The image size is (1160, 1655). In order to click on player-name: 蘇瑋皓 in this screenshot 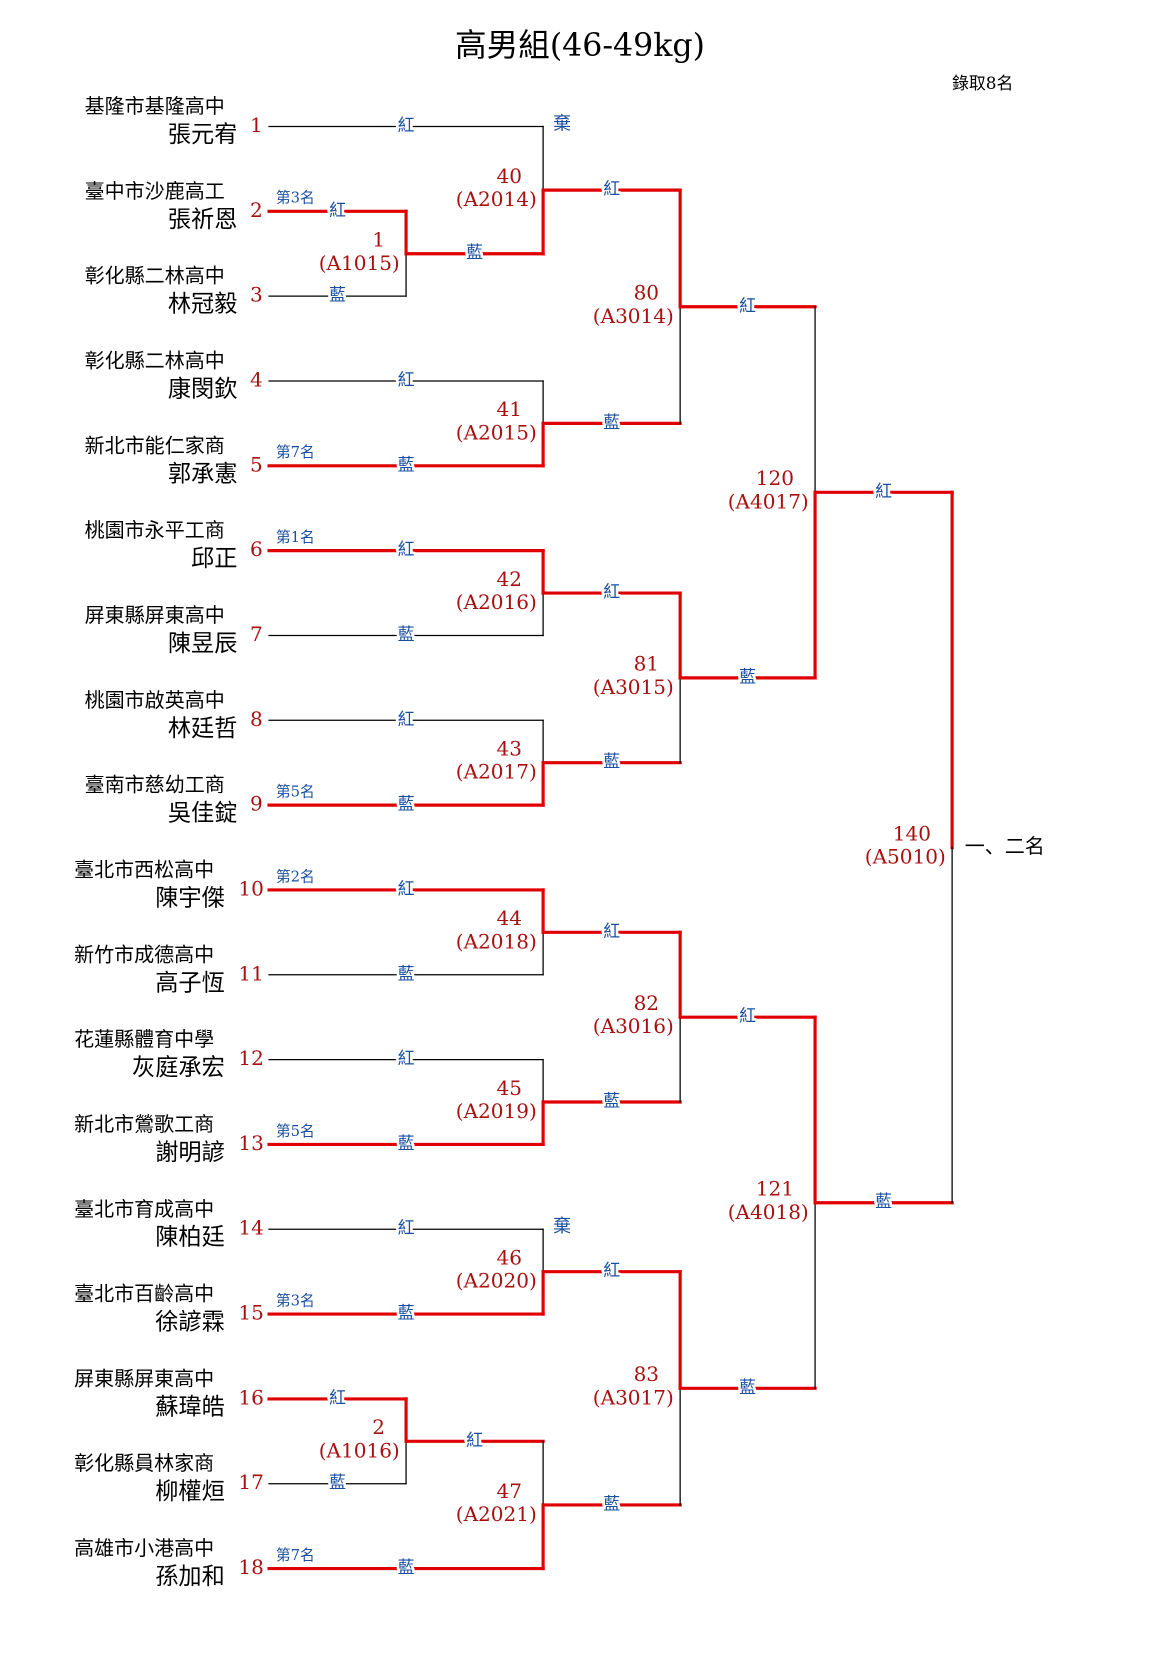, I will do `click(190, 1406)`.